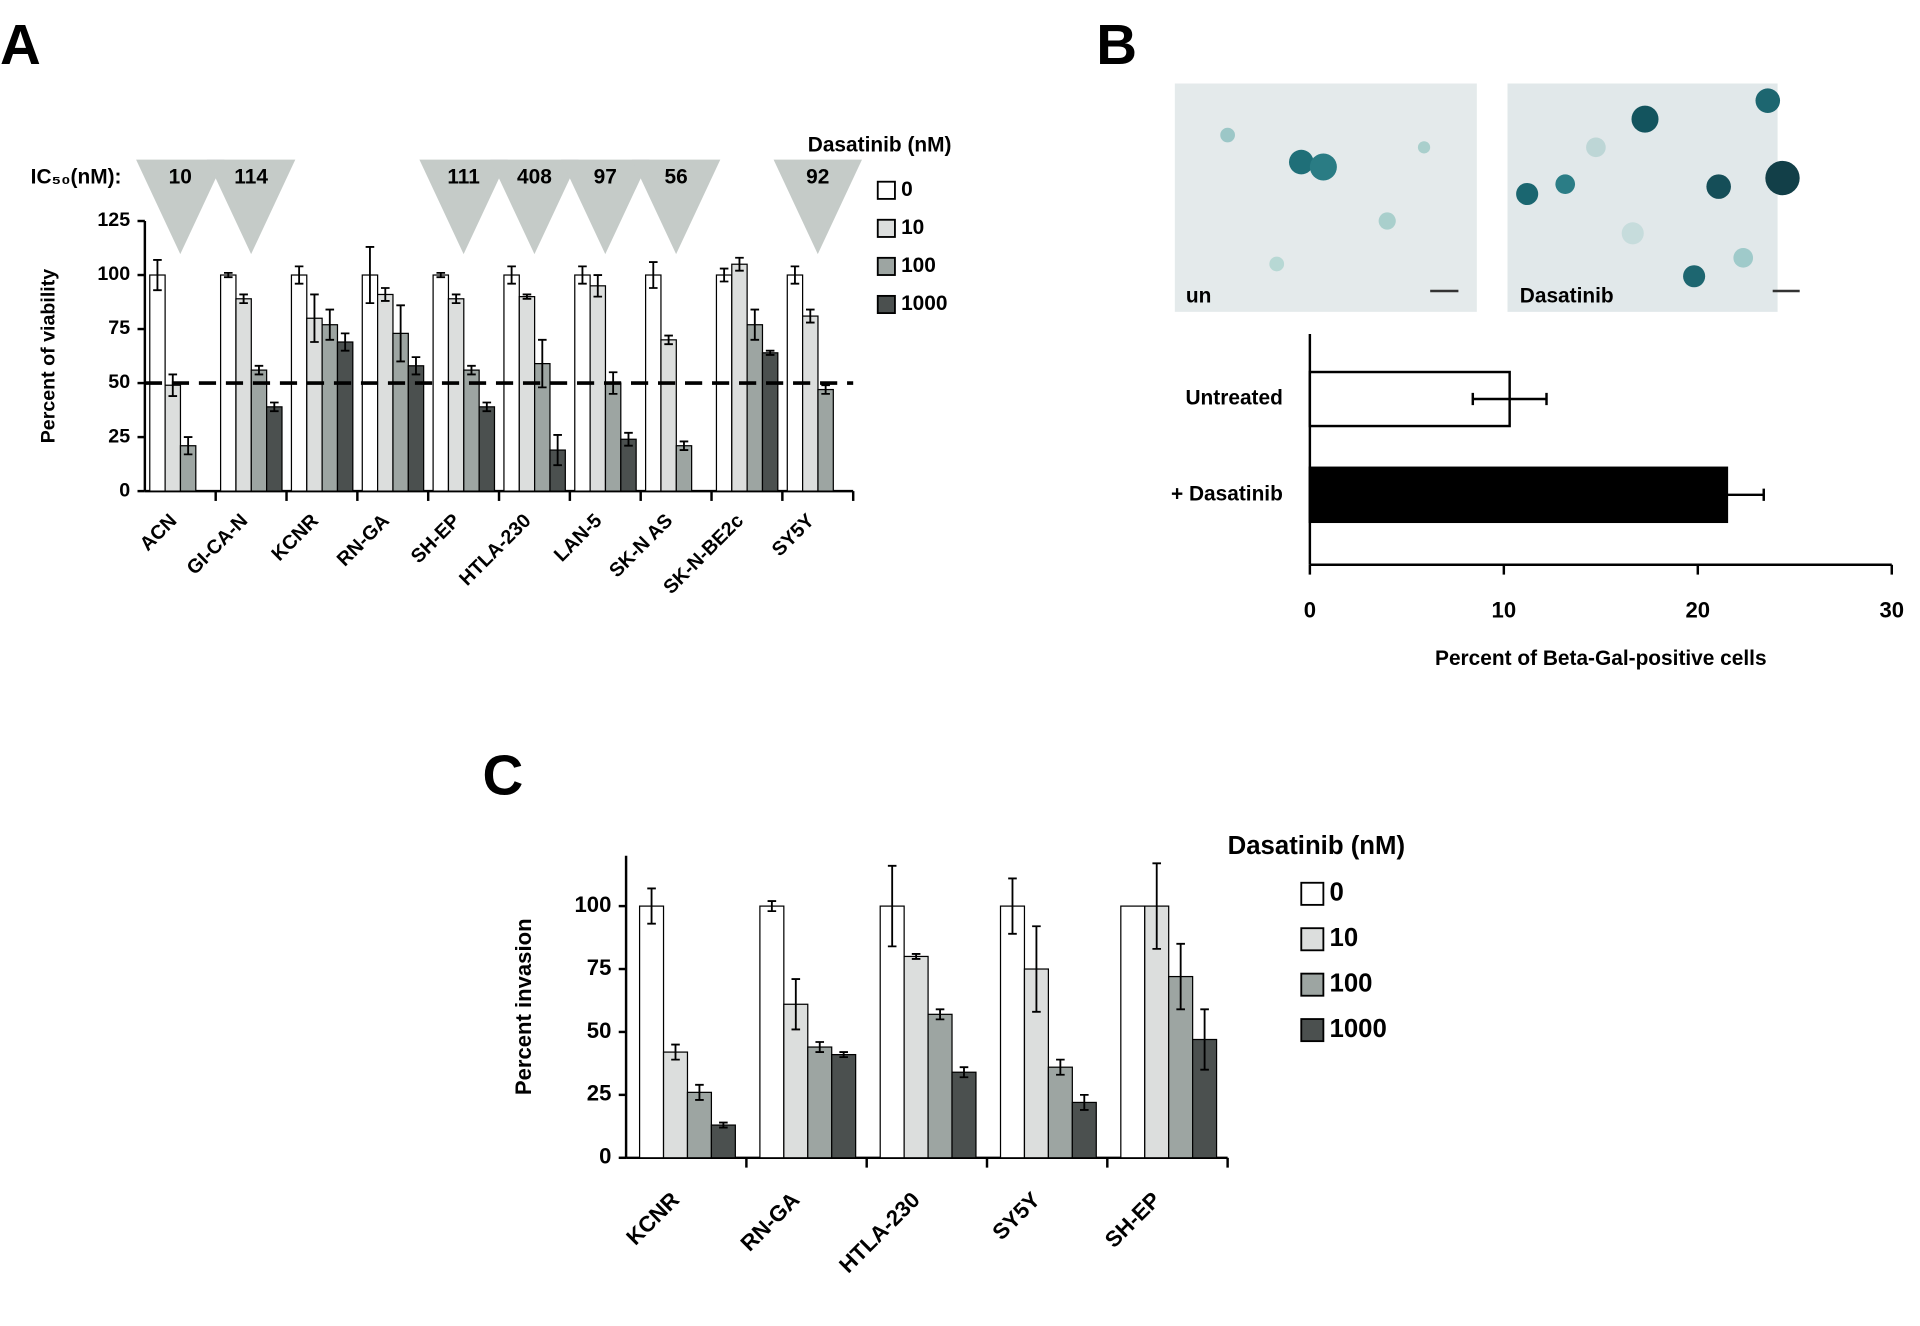  Describe the element at coordinates (251, 177) in the screenshot. I see `ic50-value: 114` at that location.